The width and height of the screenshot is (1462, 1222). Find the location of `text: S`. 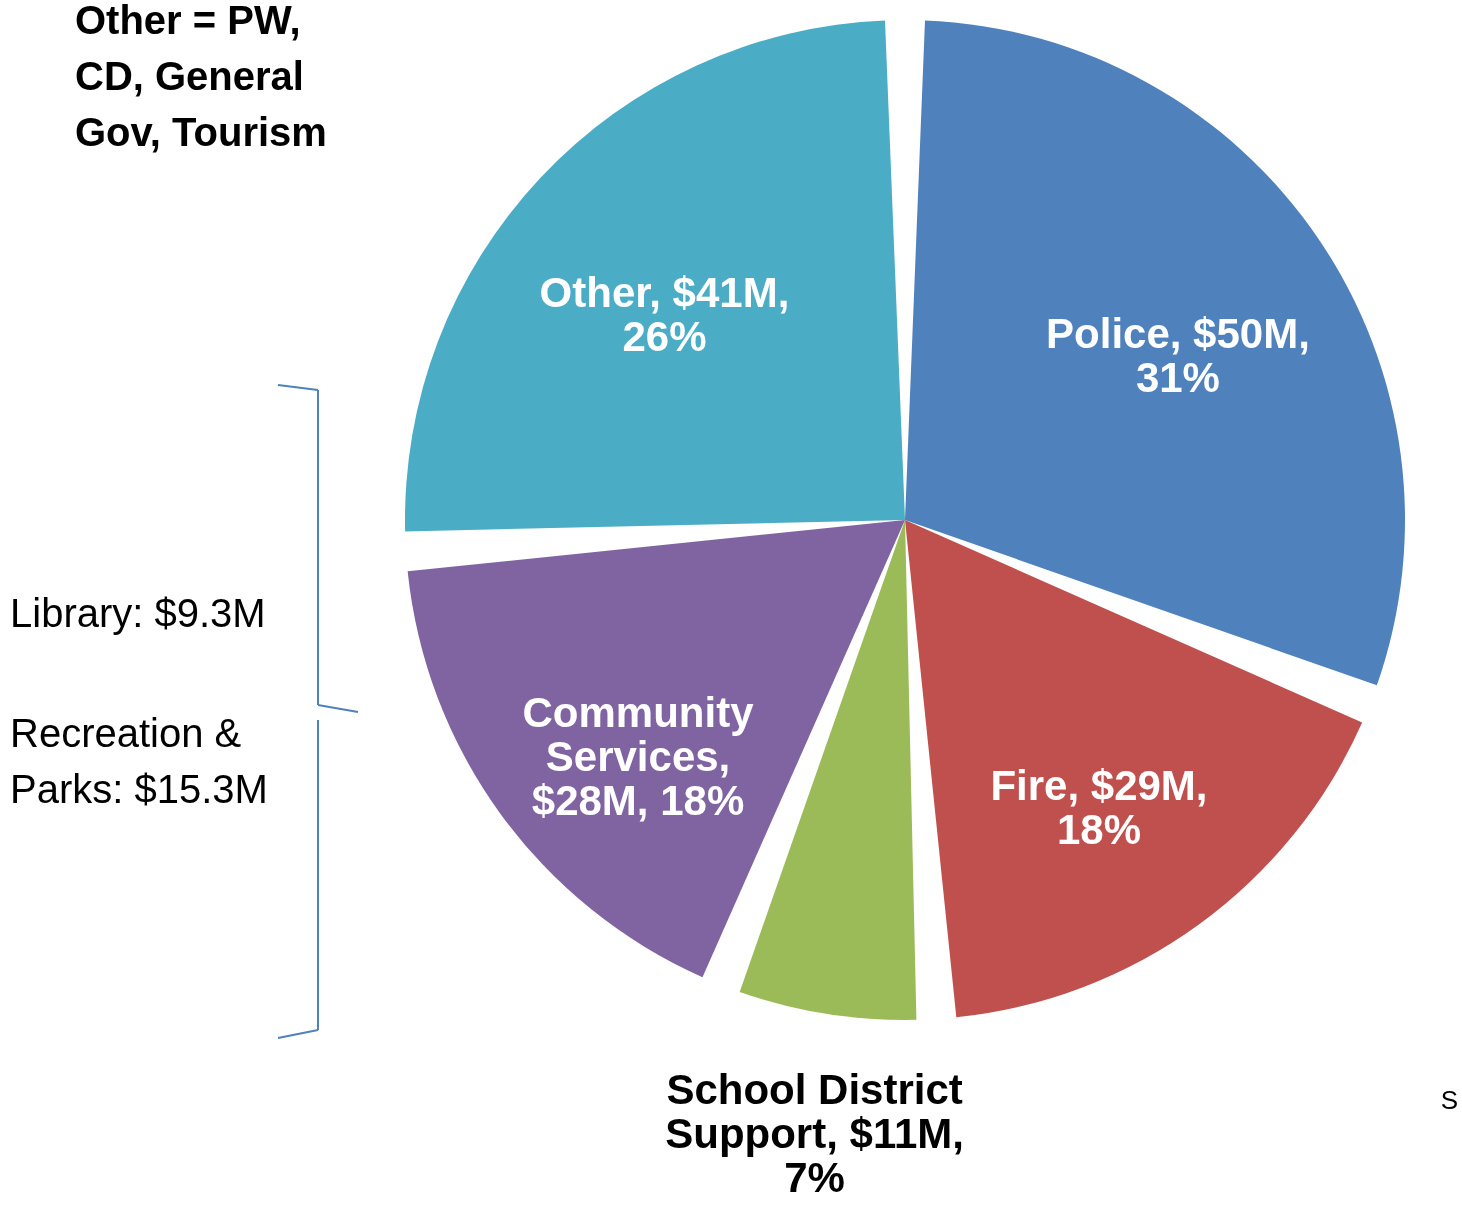

text: S is located at coordinates (1449, 1100).